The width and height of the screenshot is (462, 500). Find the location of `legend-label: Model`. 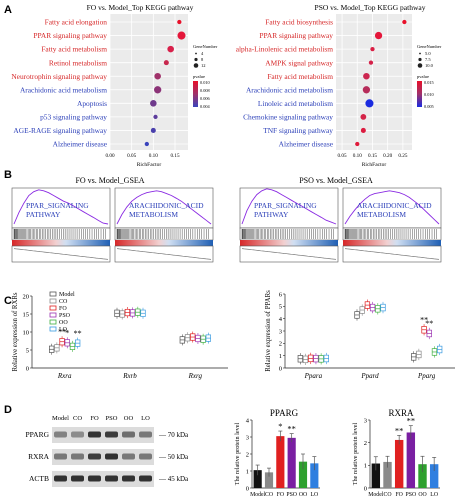

legend-label: Model is located at coordinates (67, 295).